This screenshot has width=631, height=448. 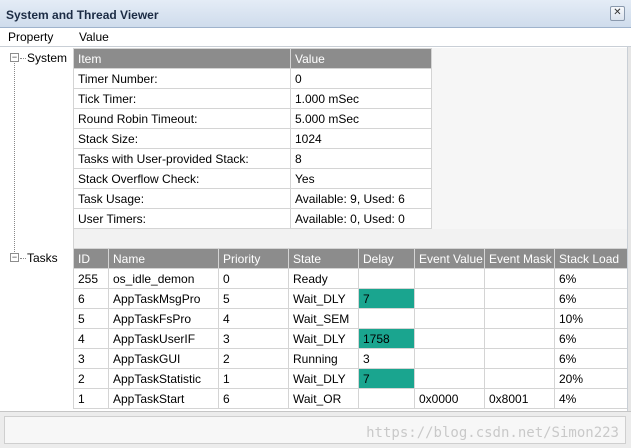 I want to click on table-row: Task Usage: Available: 9, Used: 6, so click(x=252, y=198).